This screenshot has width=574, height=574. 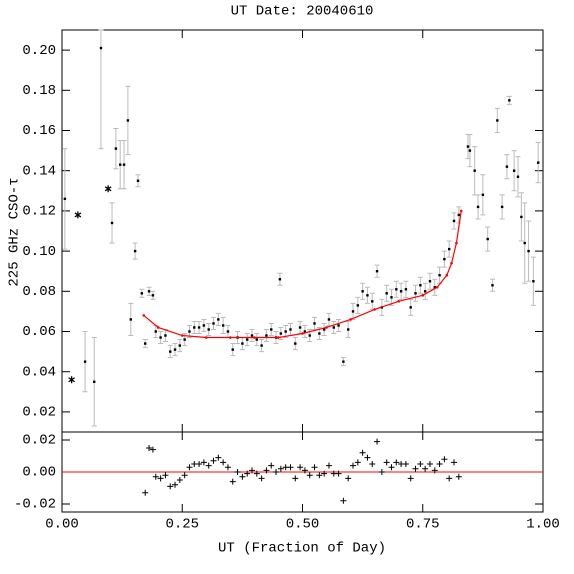 I want to click on x-tick-label: 0.75, so click(x=423, y=525).